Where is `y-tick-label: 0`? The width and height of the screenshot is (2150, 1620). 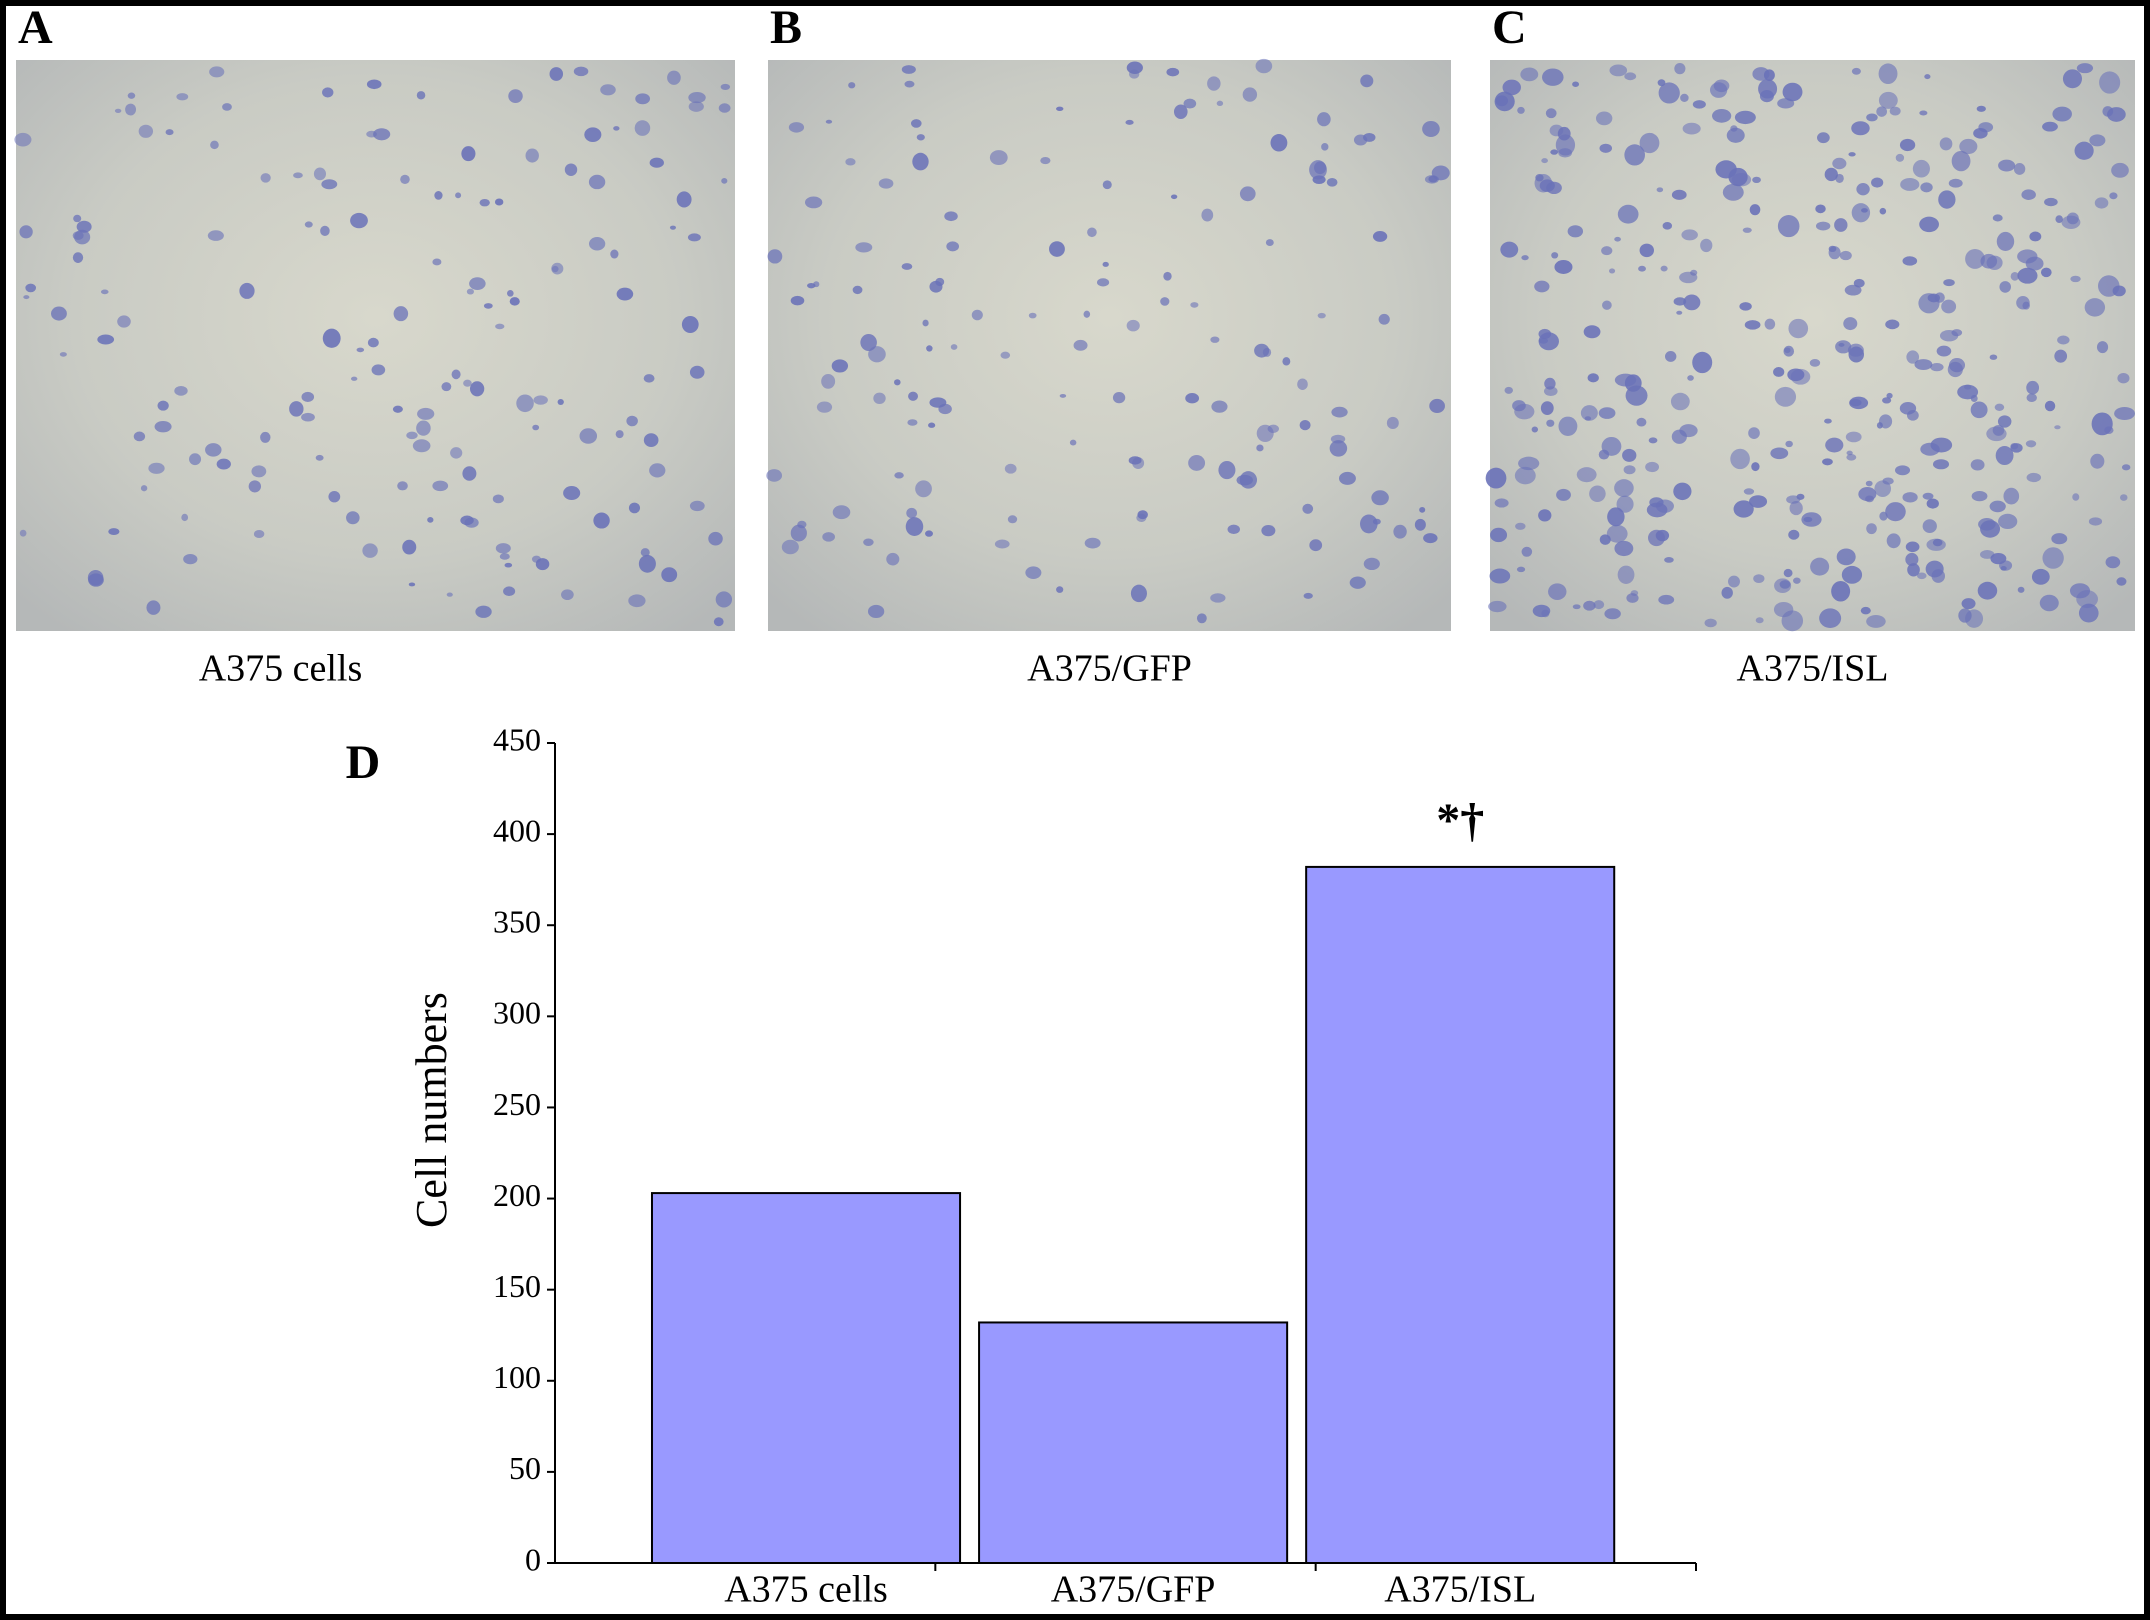
y-tick-label: 0 is located at coordinates (533, 1559).